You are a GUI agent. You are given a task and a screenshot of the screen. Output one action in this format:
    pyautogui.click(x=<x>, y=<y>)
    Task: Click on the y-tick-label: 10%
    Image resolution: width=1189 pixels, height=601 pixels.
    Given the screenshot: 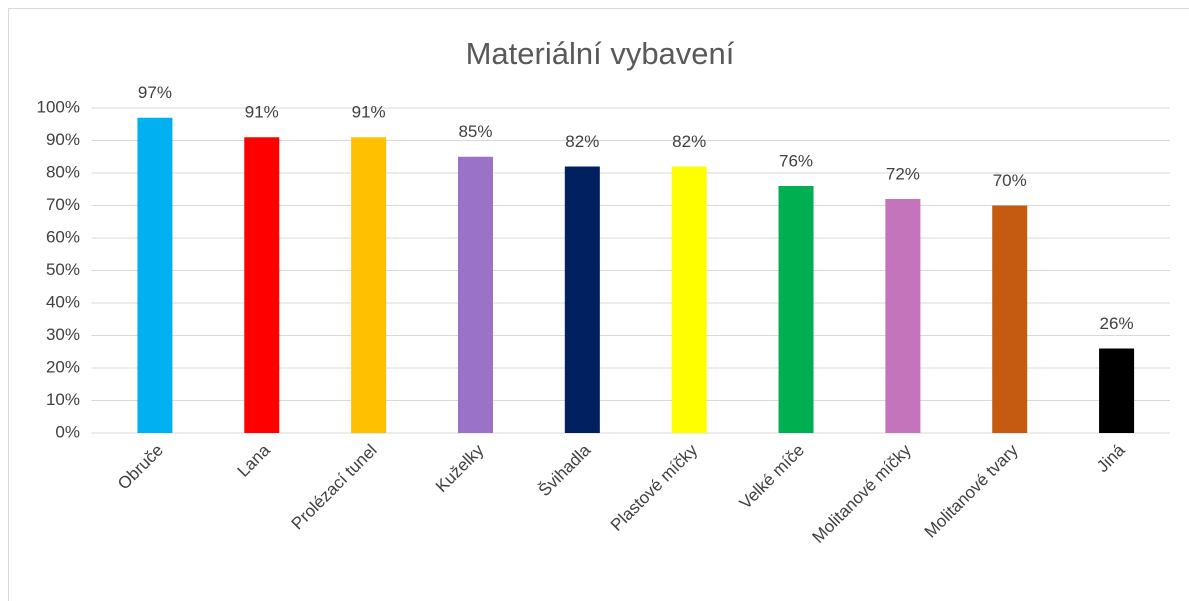 What is the action you would take?
    pyautogui.click(x=63, y=399)
    